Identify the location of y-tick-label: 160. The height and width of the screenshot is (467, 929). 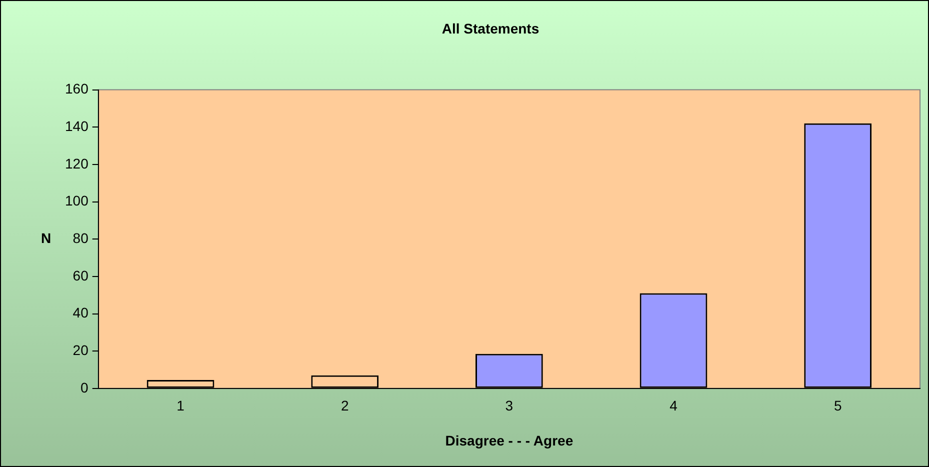
(77, 88).